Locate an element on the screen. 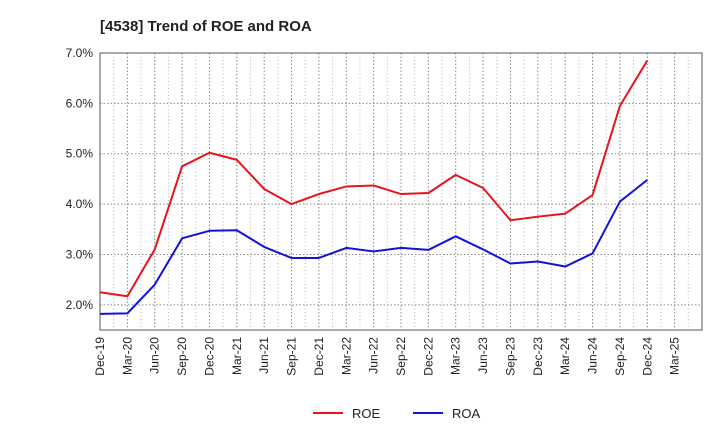 This screenshot has width=720, height=440. x-tick-label: Jun-24 is located at coordinates (593, 355).